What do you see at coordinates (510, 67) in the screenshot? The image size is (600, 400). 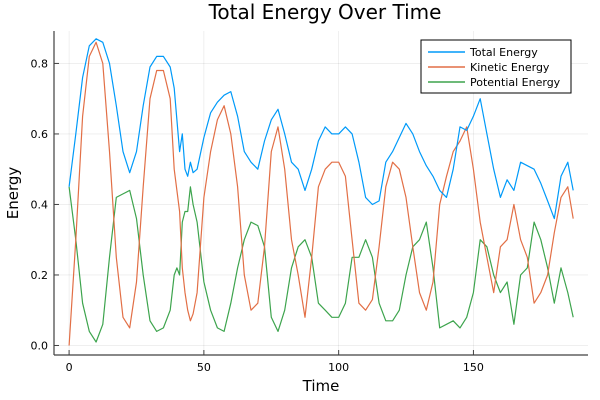 I see `legend-label: Kinetic Energy` at bounding box center [510, 67].